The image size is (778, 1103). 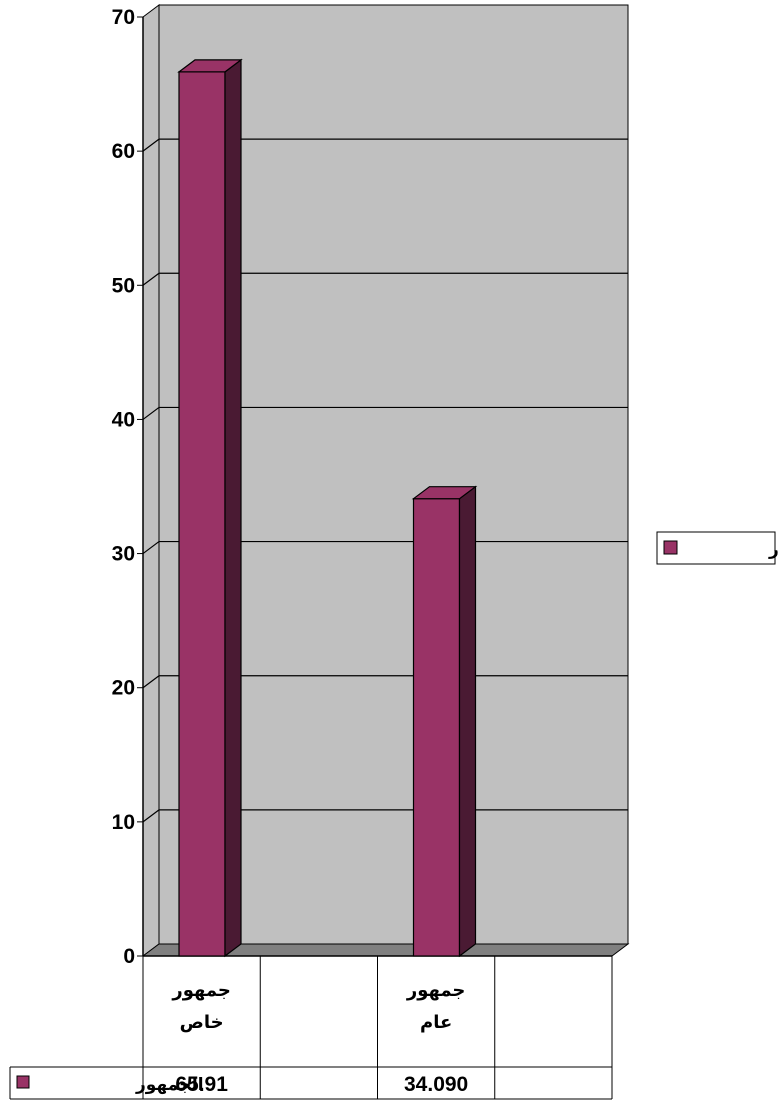 I want to click on data-label: 65.91, so click(x=201, y=1084).